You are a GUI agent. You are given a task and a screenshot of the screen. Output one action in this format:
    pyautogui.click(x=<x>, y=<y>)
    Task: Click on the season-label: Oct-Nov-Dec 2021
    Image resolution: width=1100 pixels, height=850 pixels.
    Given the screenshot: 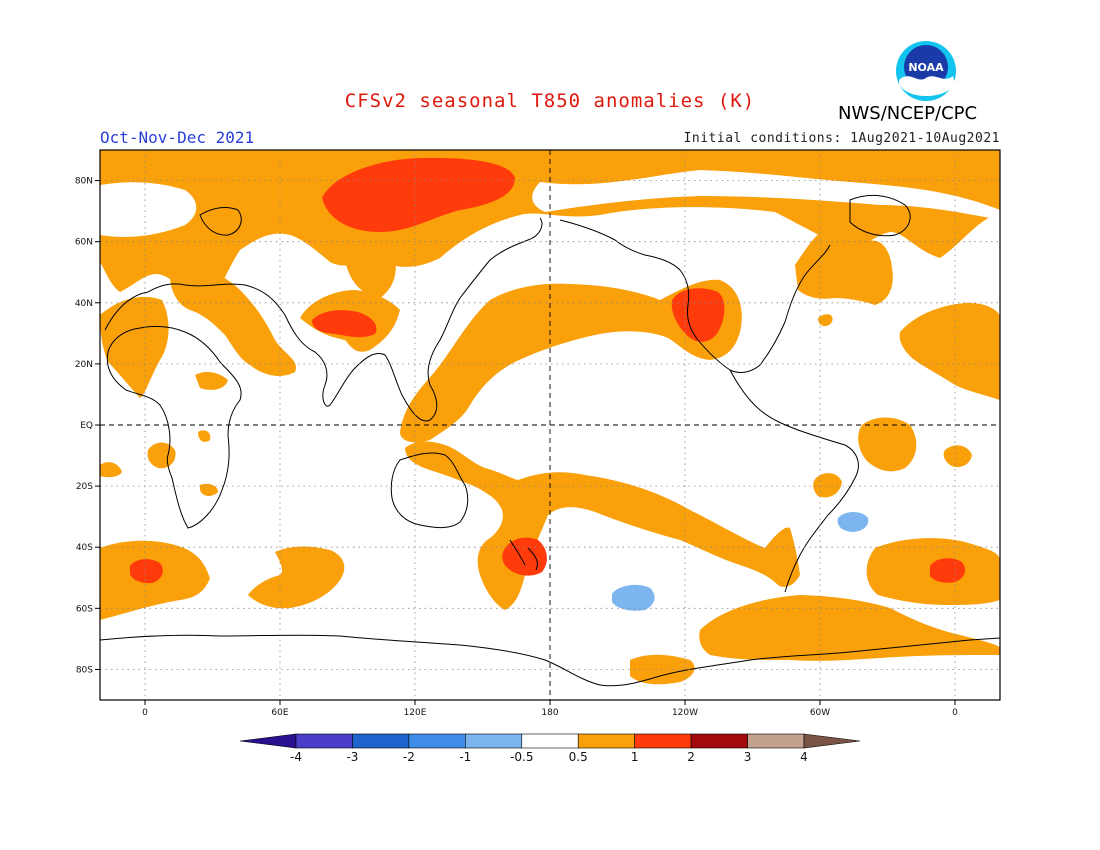 What is the action you would take?
    pyautogui.click(x=177, y=137)
    